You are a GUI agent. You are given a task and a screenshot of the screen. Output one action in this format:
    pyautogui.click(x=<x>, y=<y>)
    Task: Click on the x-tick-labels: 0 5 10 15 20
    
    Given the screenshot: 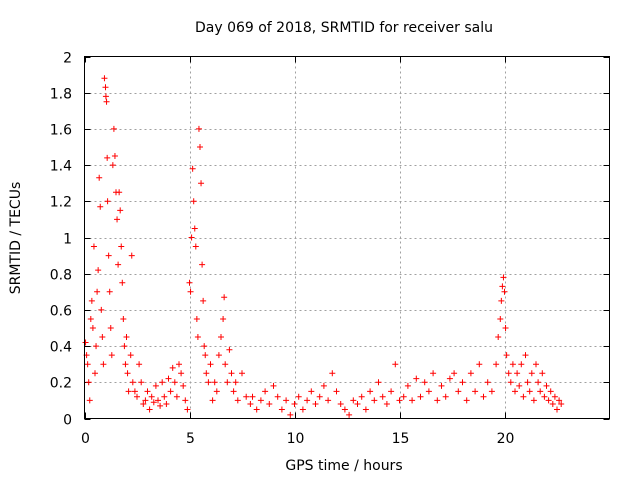 What is the action you would take?
    pyautogui.click(x=297, y=439)
    